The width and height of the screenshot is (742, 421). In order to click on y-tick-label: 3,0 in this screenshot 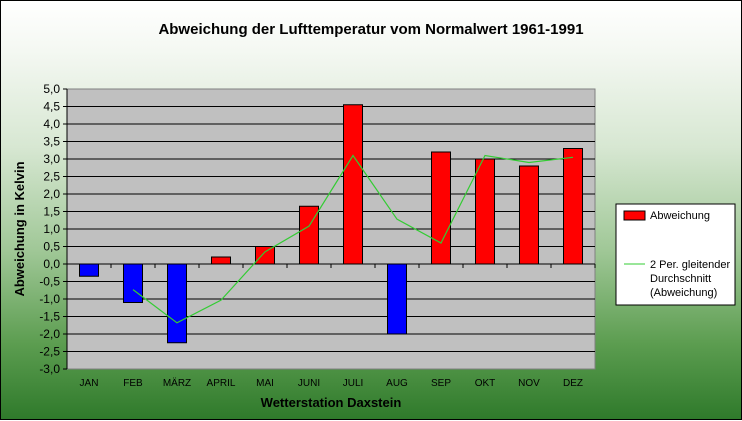, I will do `click(51, 159)`.